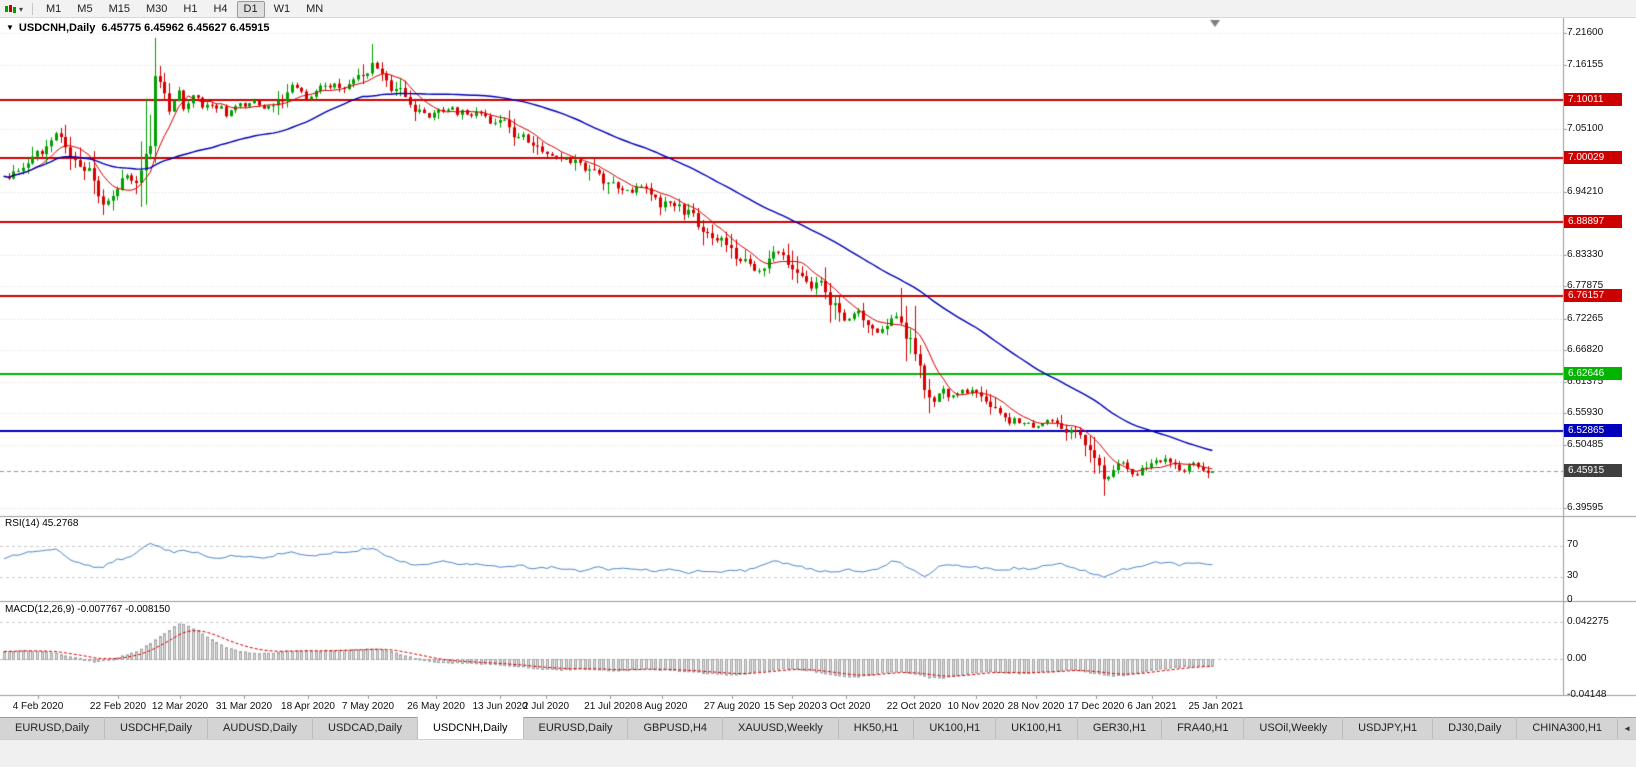 The image size is (1636, 767). Describe the element at coordinates (282, 8) in the screenshot. I see `timeframe-button-w1: W1` at that location.